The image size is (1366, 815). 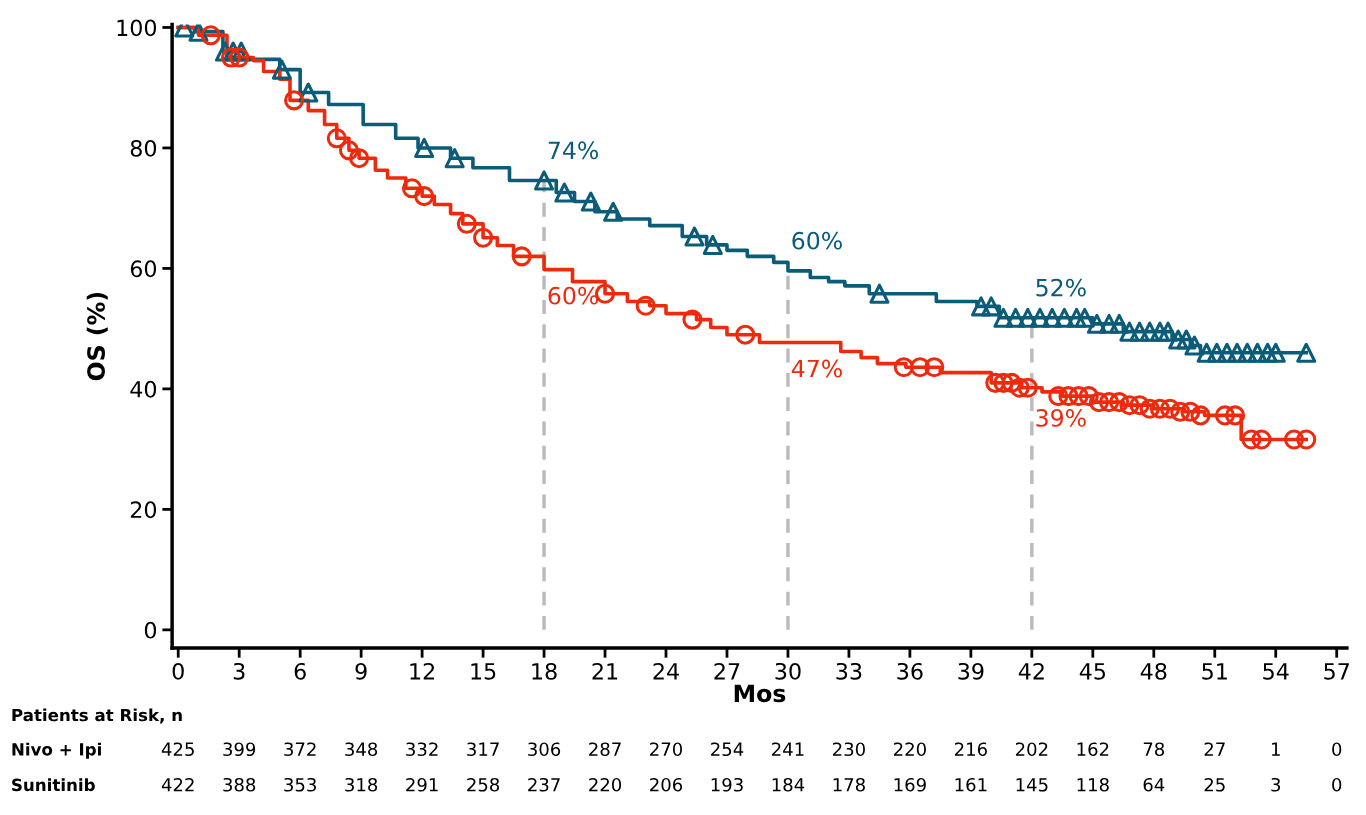 I want to click on x-tick-label: 3, so click(x=239, y=671).